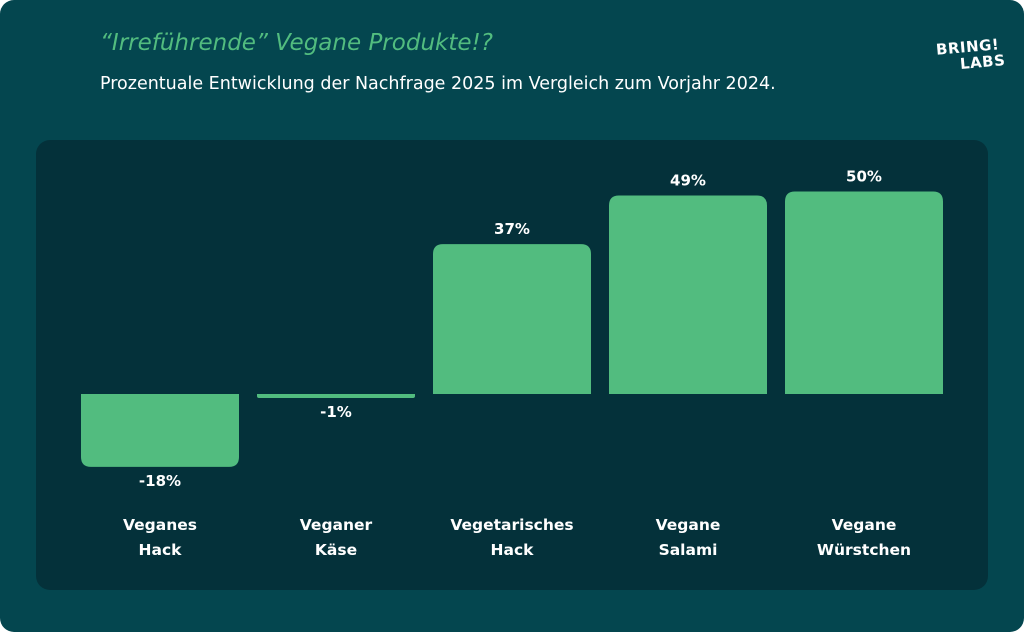 Image resolution: width=1024 pixels, height=632 pixels. What do you see at coordinates (864, 177) in the screenshot?
I see `data-label: 50%` at bounding box center [864, 177].